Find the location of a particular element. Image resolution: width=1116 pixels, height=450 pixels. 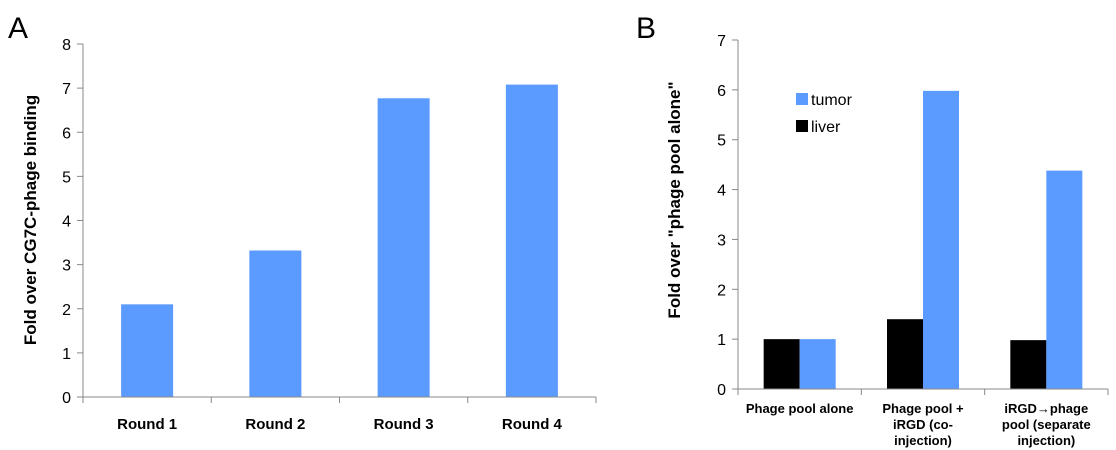

panel-b-x-tick-label: iRGD→phage is located at coordinates (1046, 408).